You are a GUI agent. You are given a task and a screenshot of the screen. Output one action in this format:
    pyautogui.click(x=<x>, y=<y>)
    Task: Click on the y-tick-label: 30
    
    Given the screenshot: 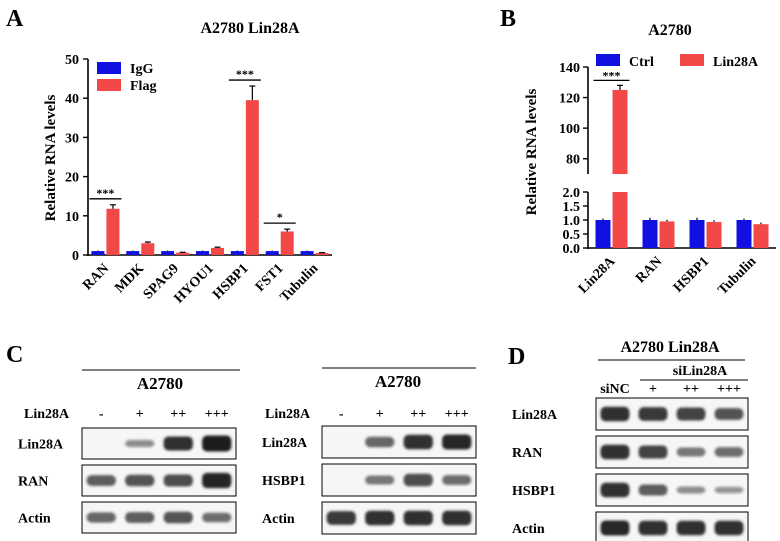 What is the action you would take?
    pyautogui.click(x=72, y=138)
    